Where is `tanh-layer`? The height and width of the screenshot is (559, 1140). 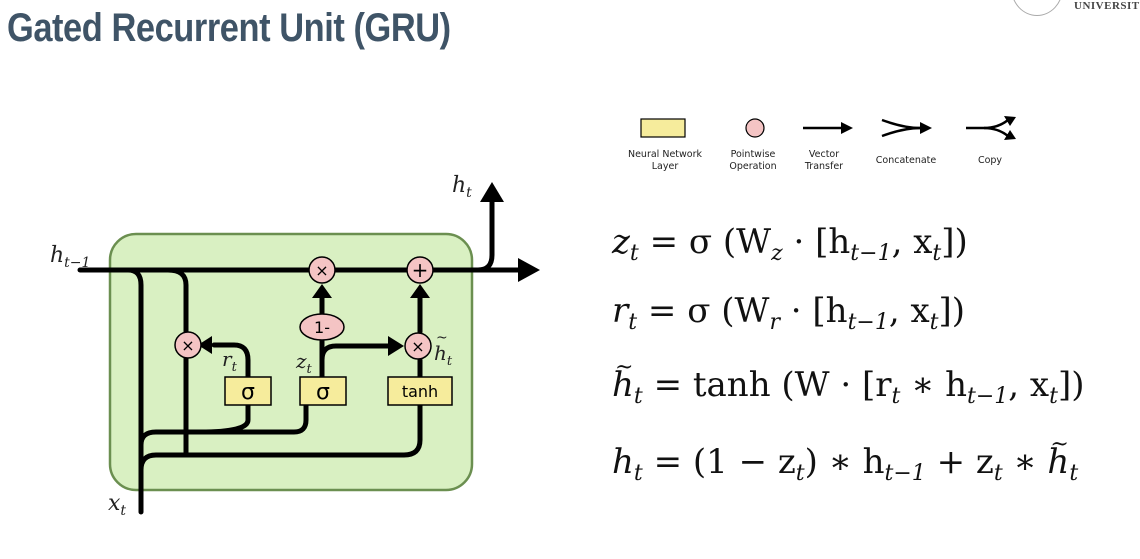 tanh-layer is located at coordinates (420, 391).